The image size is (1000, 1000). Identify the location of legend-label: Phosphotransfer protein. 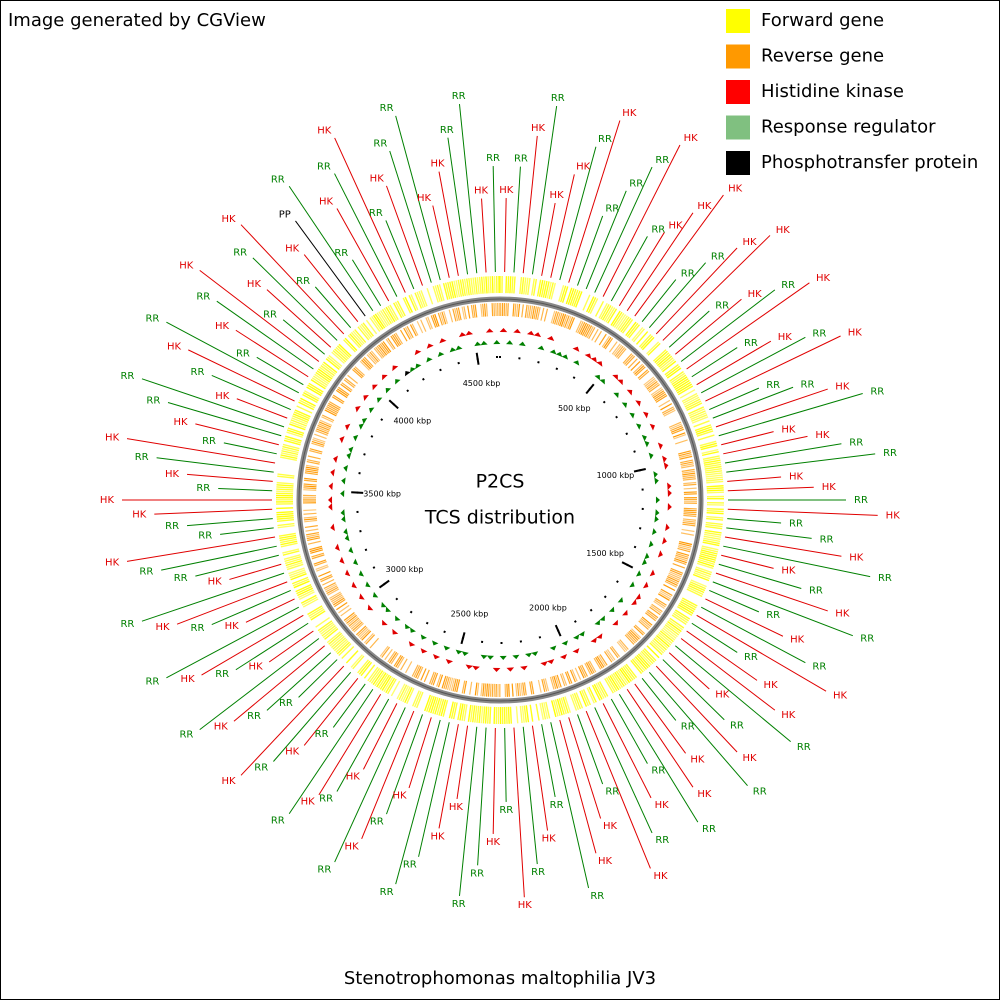
(869, 162).